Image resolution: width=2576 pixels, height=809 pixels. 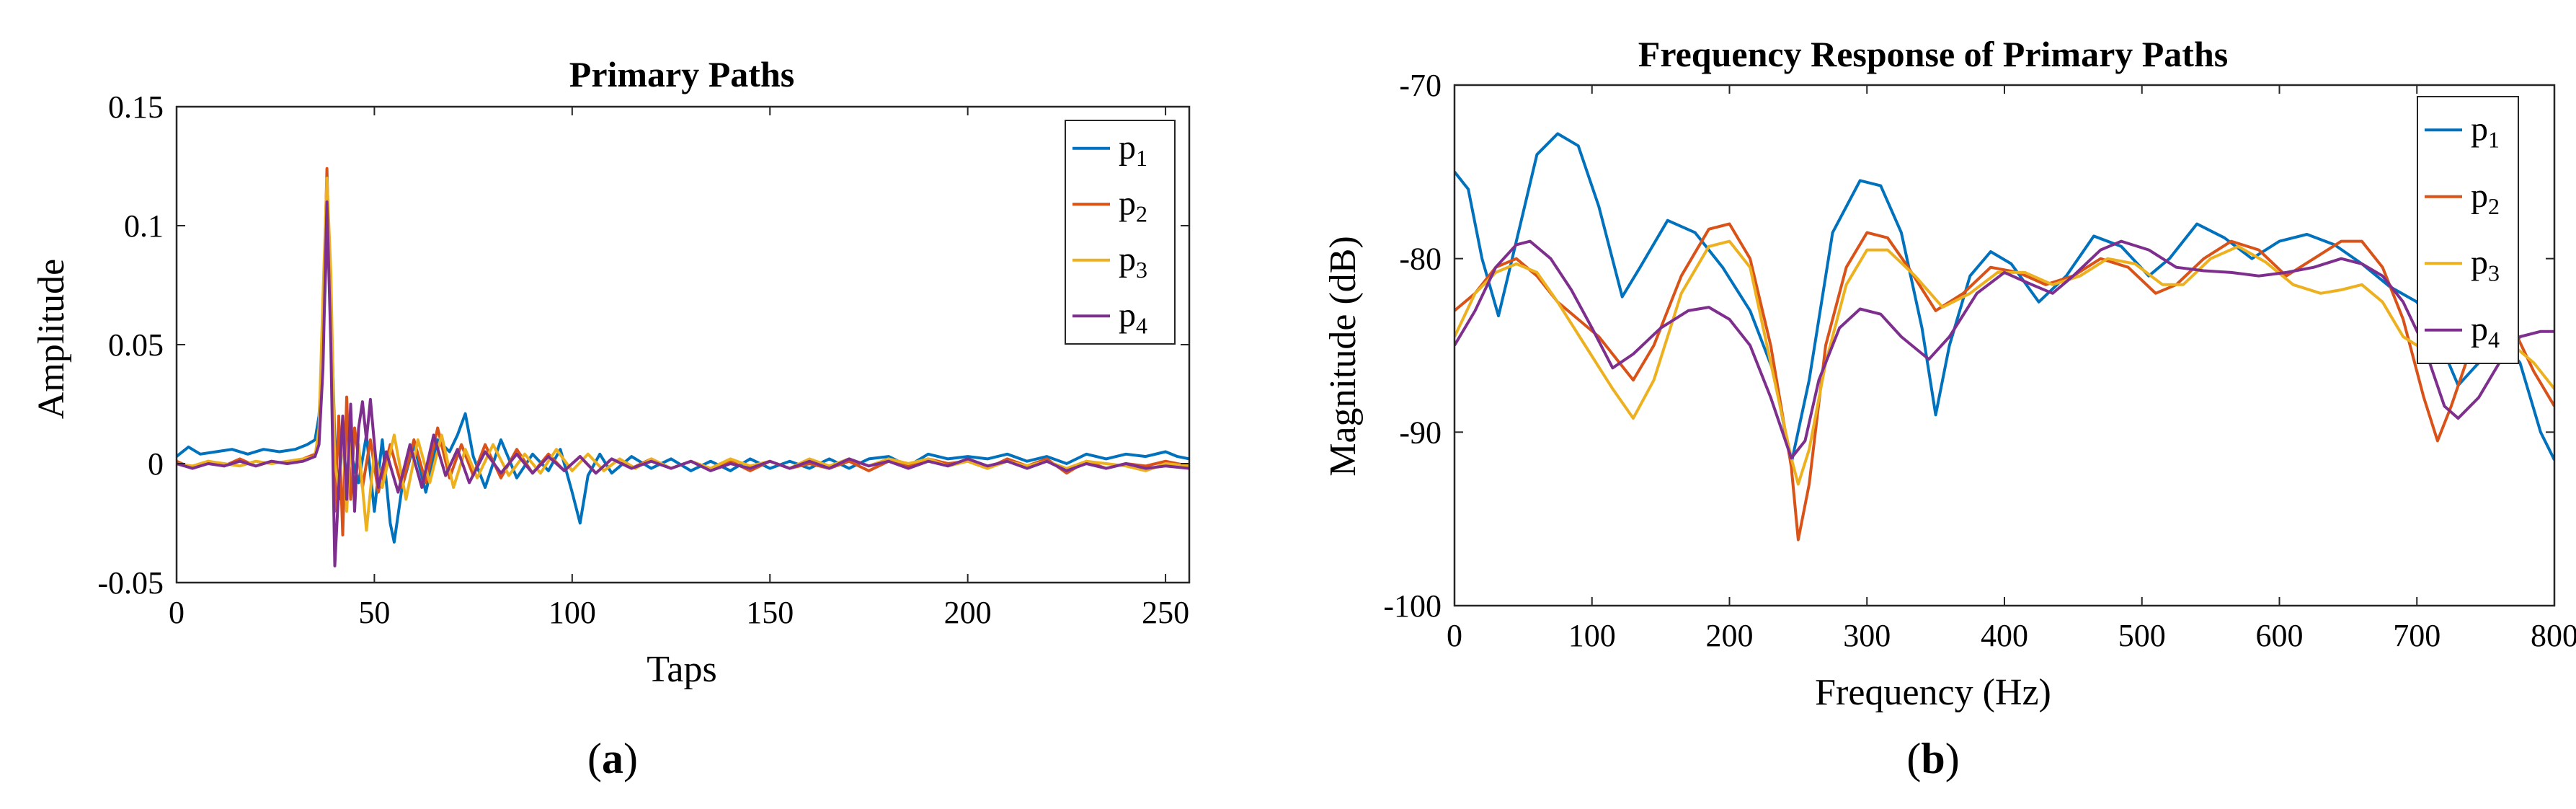 What do you see at coordinates (177, 612) in the screenshot?
I see `chart-a-xtick-label: 0` at bounding box center [177, 612].